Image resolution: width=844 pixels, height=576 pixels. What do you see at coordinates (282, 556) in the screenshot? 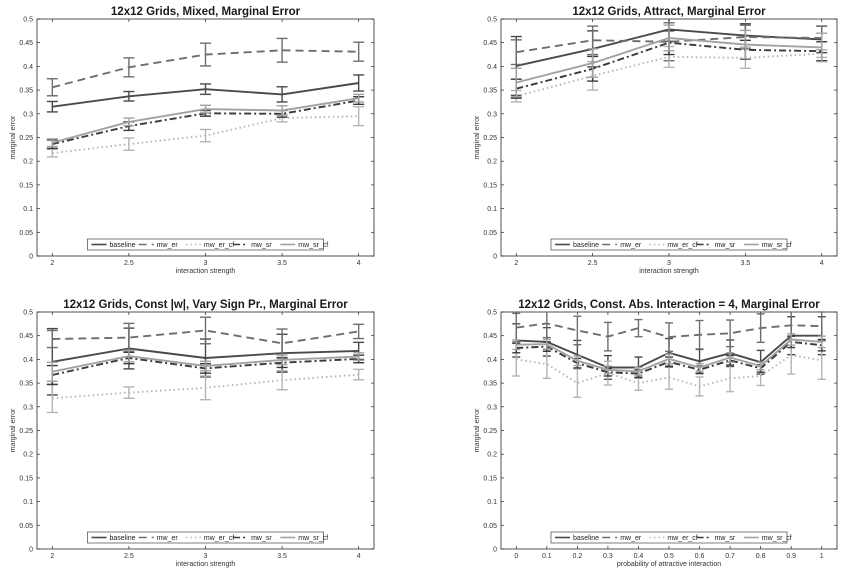
I see `x-tick-label: 3.5` at bounding box center [282, 556].